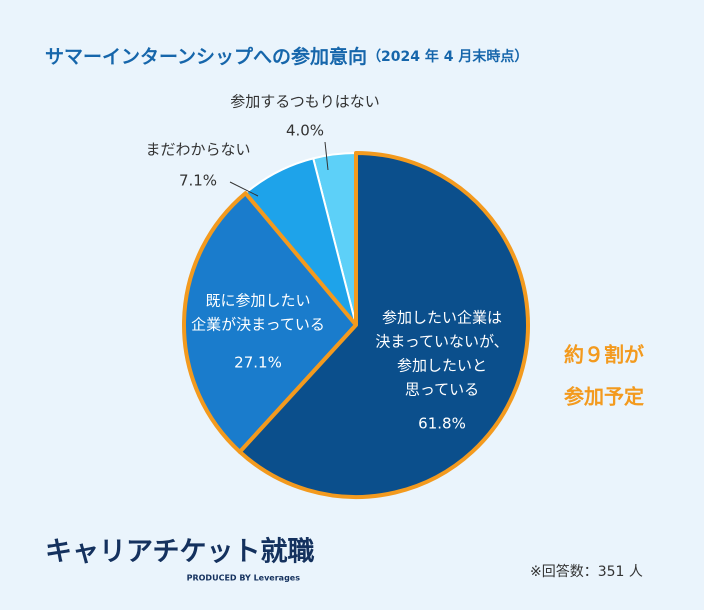 The height and width of the screenshot is (614, 704). What do you see at coordinates (442, 390) in the screenshot?
I see `slice-label: 思っている` at bounding box center [442, 390].